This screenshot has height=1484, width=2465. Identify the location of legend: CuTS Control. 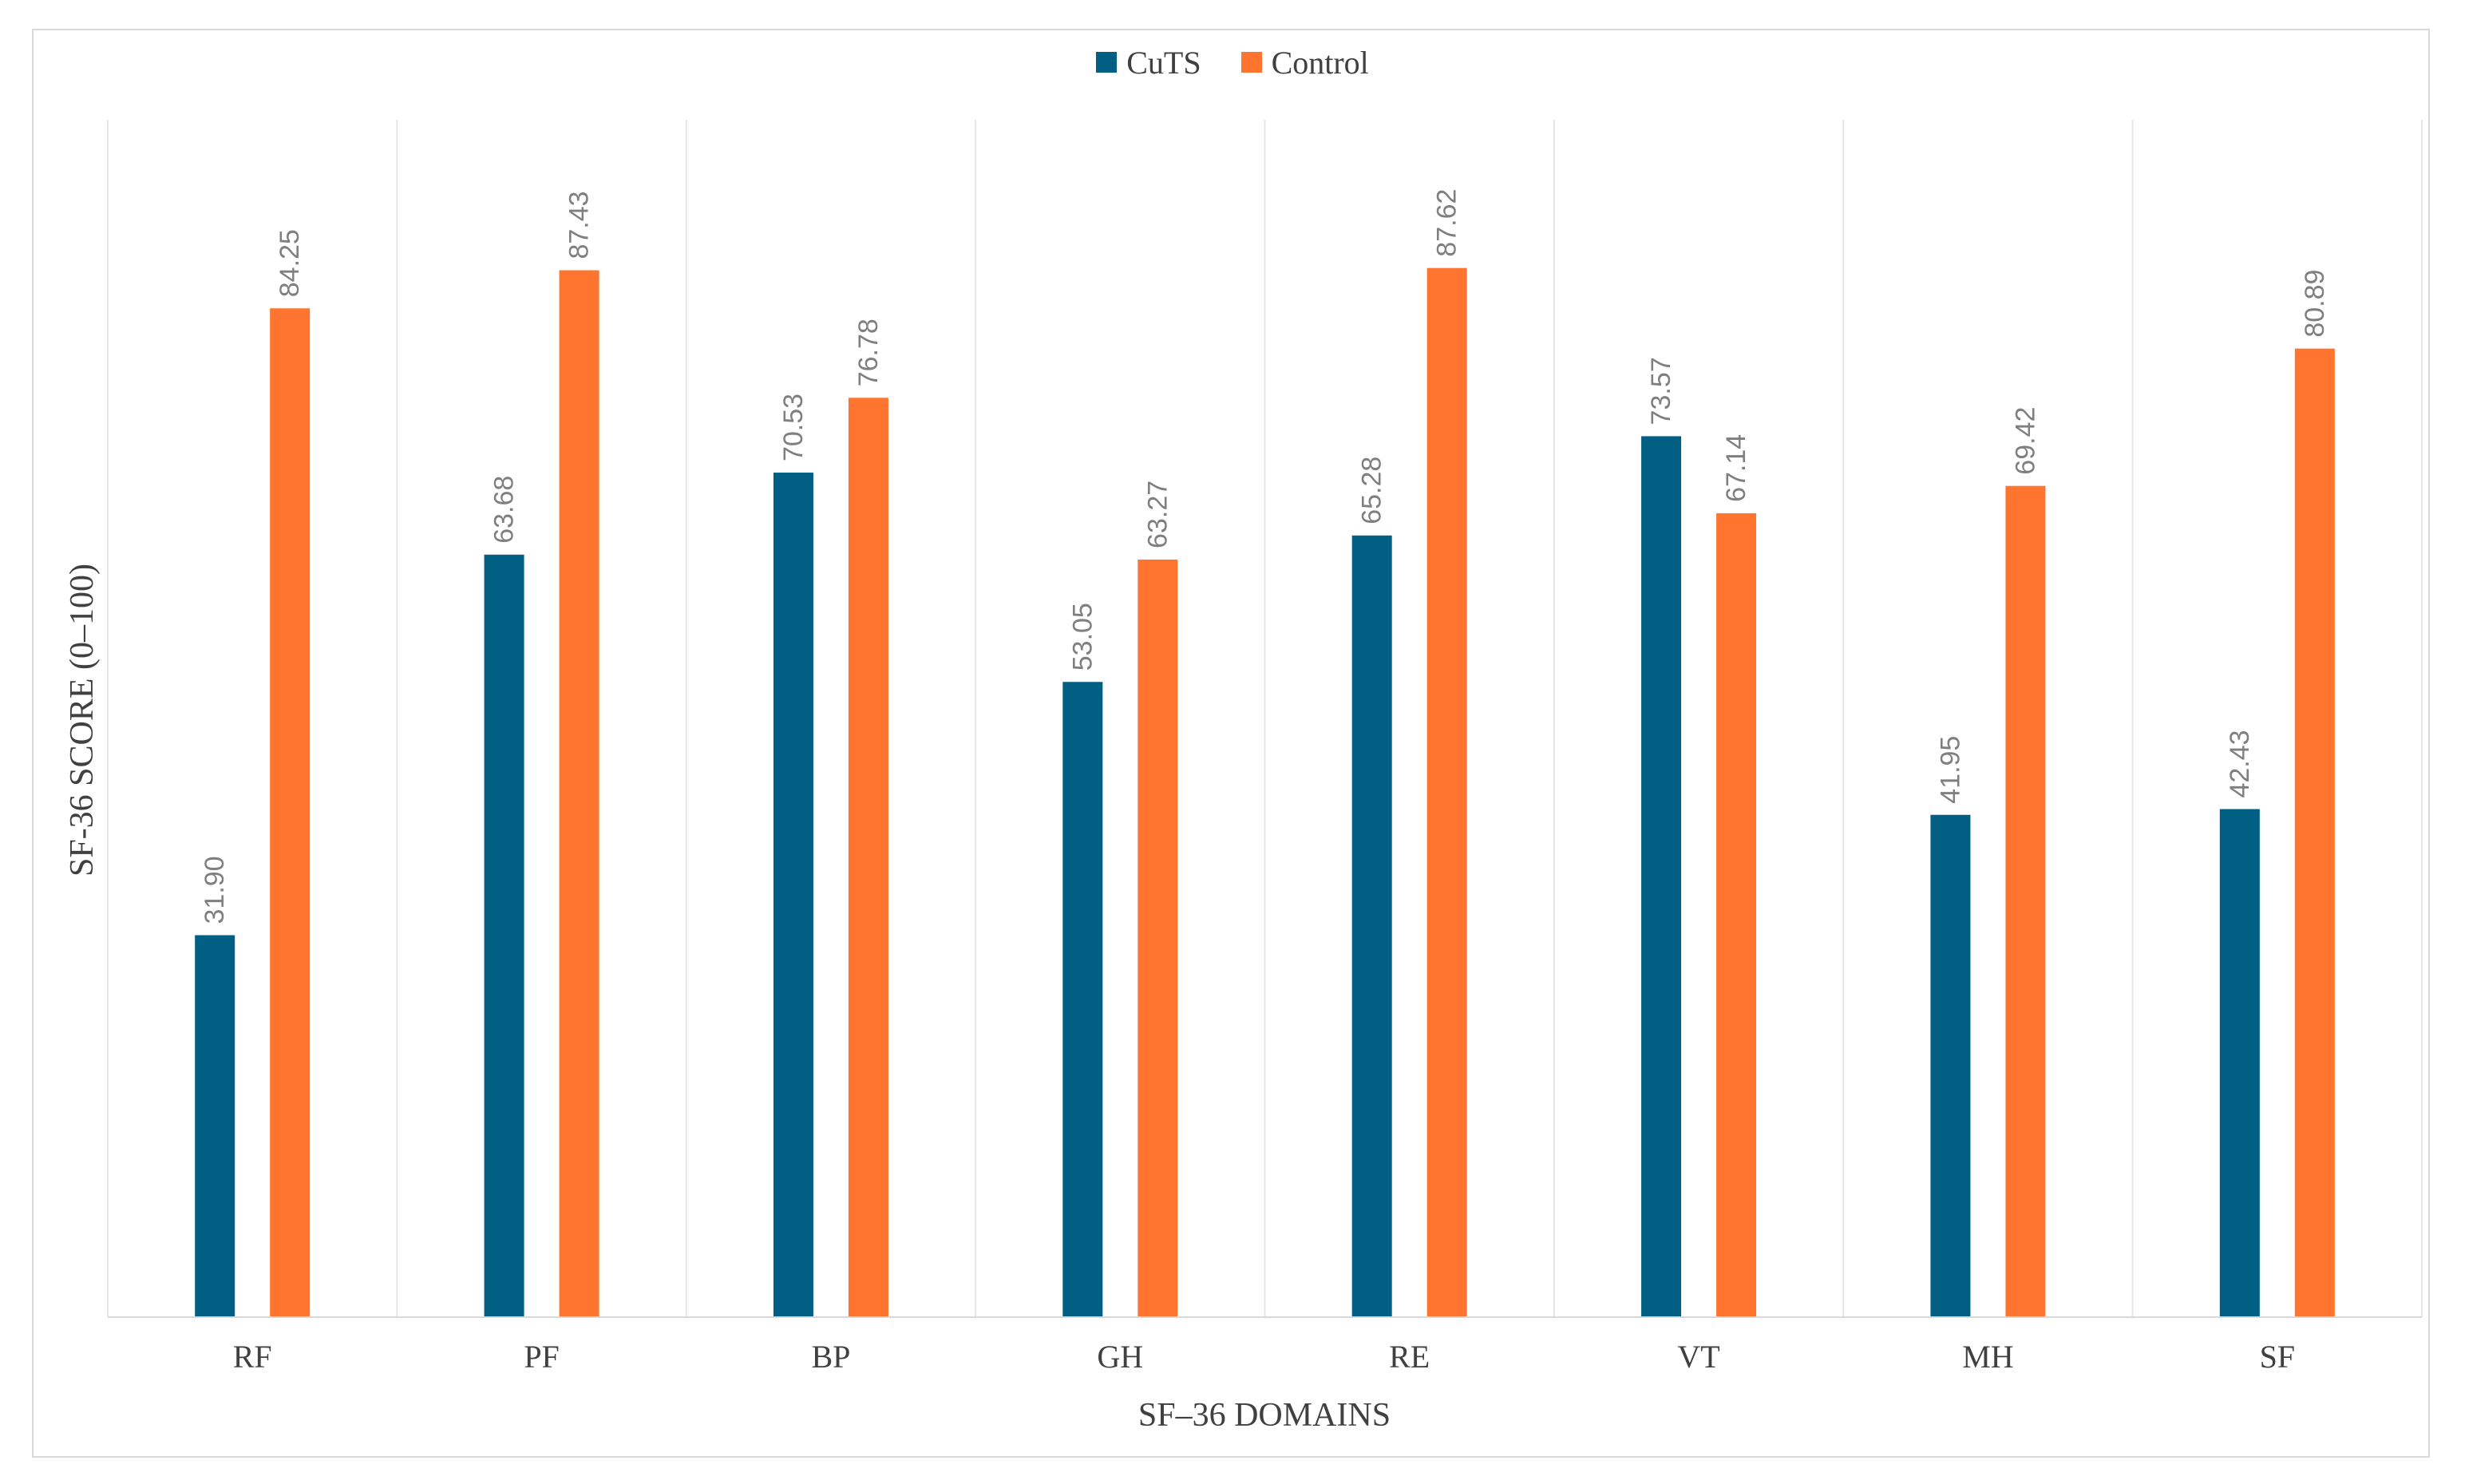
(1232, 62).